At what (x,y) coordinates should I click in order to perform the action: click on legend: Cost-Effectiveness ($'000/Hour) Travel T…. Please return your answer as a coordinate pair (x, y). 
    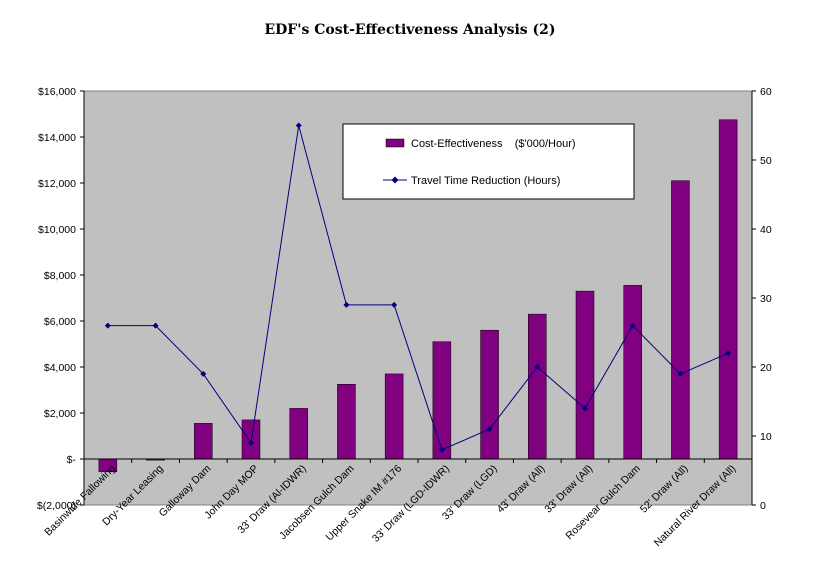
    Looking at the image, I should click on (488, 161).